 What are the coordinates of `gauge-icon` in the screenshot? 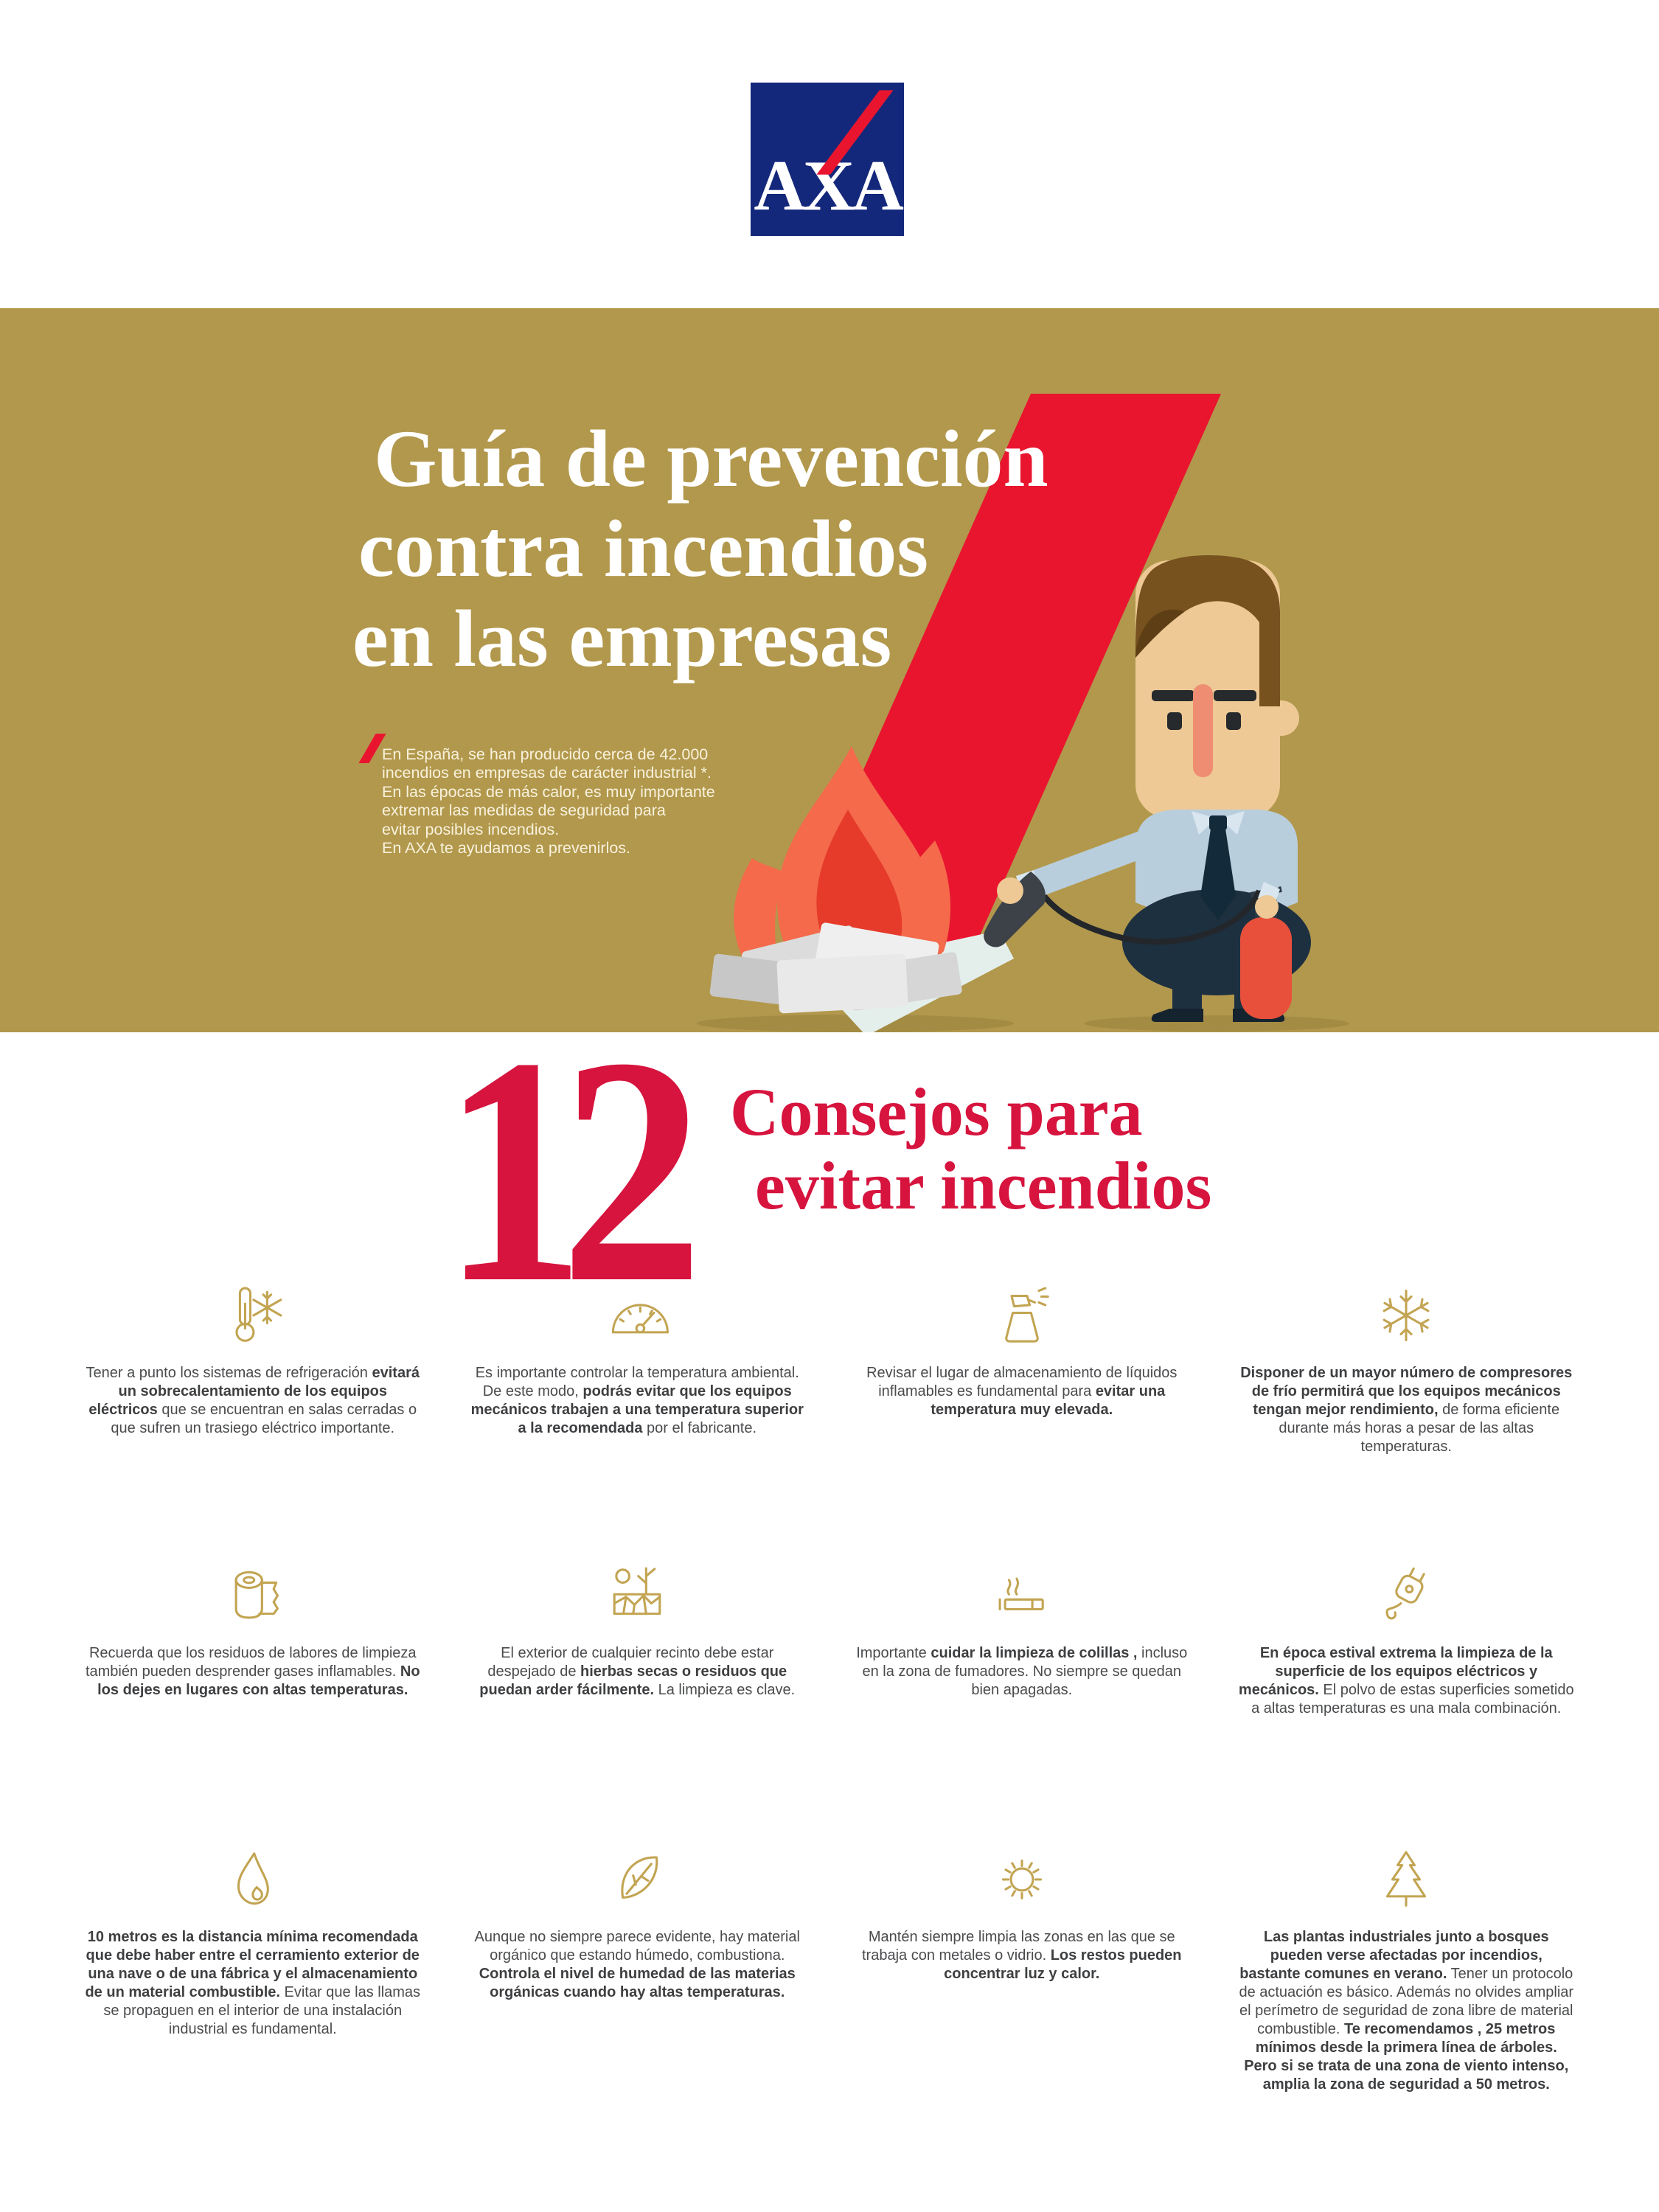 It's located at (638, 1315).